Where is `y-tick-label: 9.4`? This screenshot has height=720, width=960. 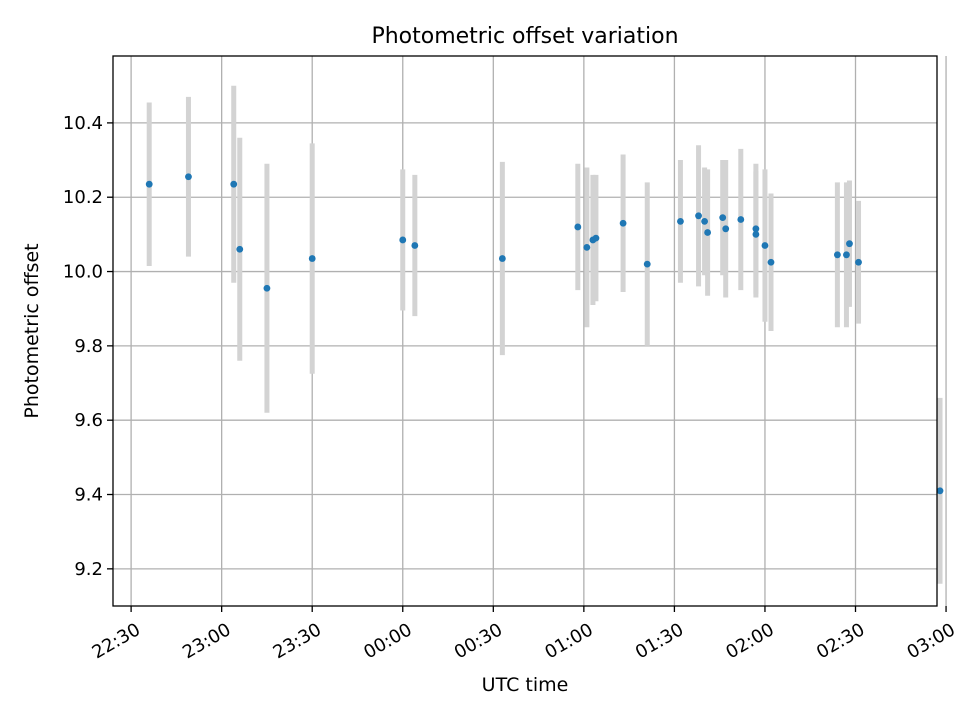 y-tick-label: 9.4 is located at coordinates (88, 495).